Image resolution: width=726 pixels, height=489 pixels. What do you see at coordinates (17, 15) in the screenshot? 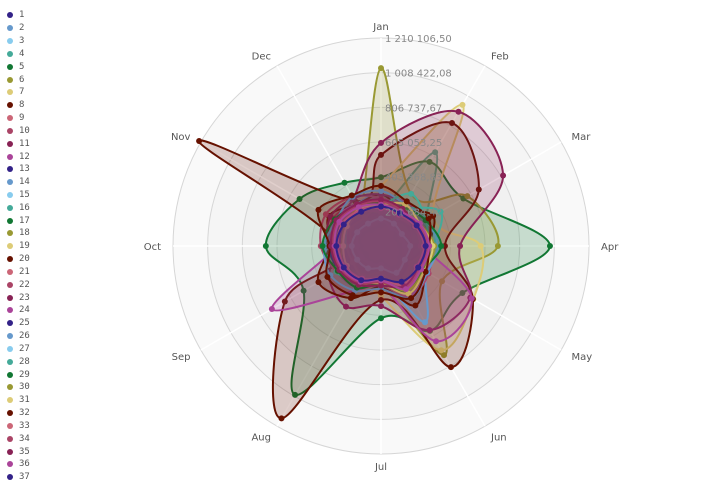
I see `legend-item: 1` at bounding box center [17, 15].